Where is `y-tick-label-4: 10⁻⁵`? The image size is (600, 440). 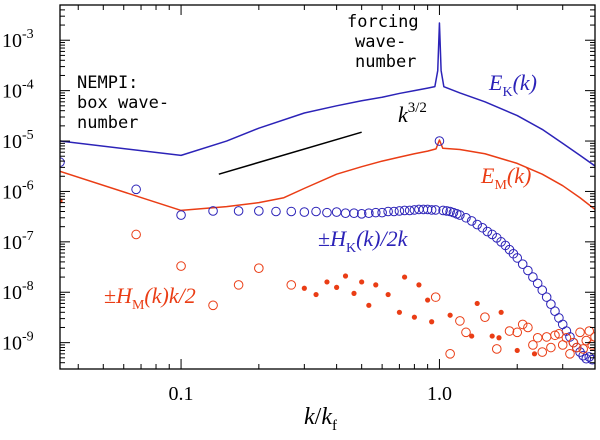
y-tick-label-4: 10⁻⁵ is located at coordinates (18, 140).